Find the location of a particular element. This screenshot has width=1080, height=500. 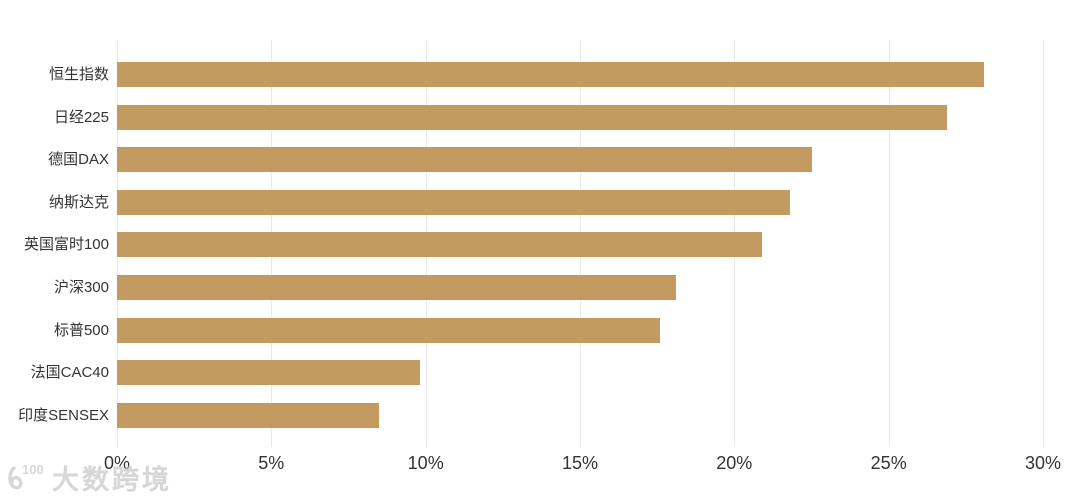

x-tick-label: 30% is located at coordinates (1043, 463).